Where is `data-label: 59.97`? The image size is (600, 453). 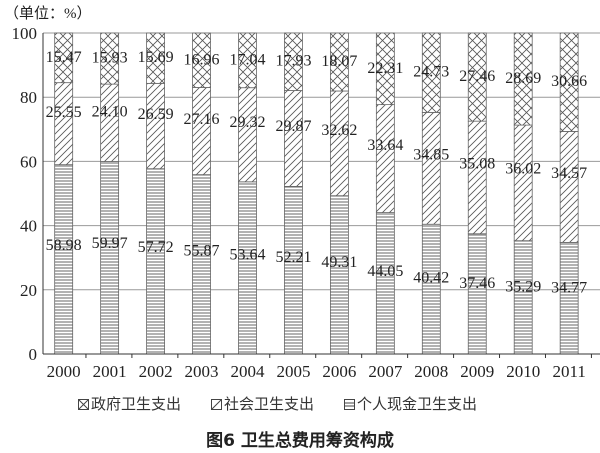
data-label: 59.97 is located at coordinates (110, 243).